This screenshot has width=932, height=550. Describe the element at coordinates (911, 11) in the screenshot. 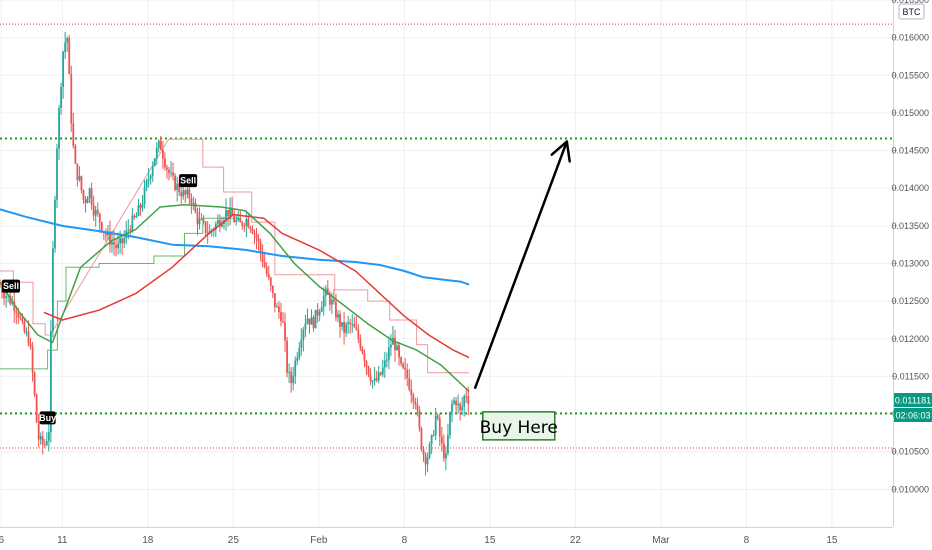

I see `currency-box` at that location.